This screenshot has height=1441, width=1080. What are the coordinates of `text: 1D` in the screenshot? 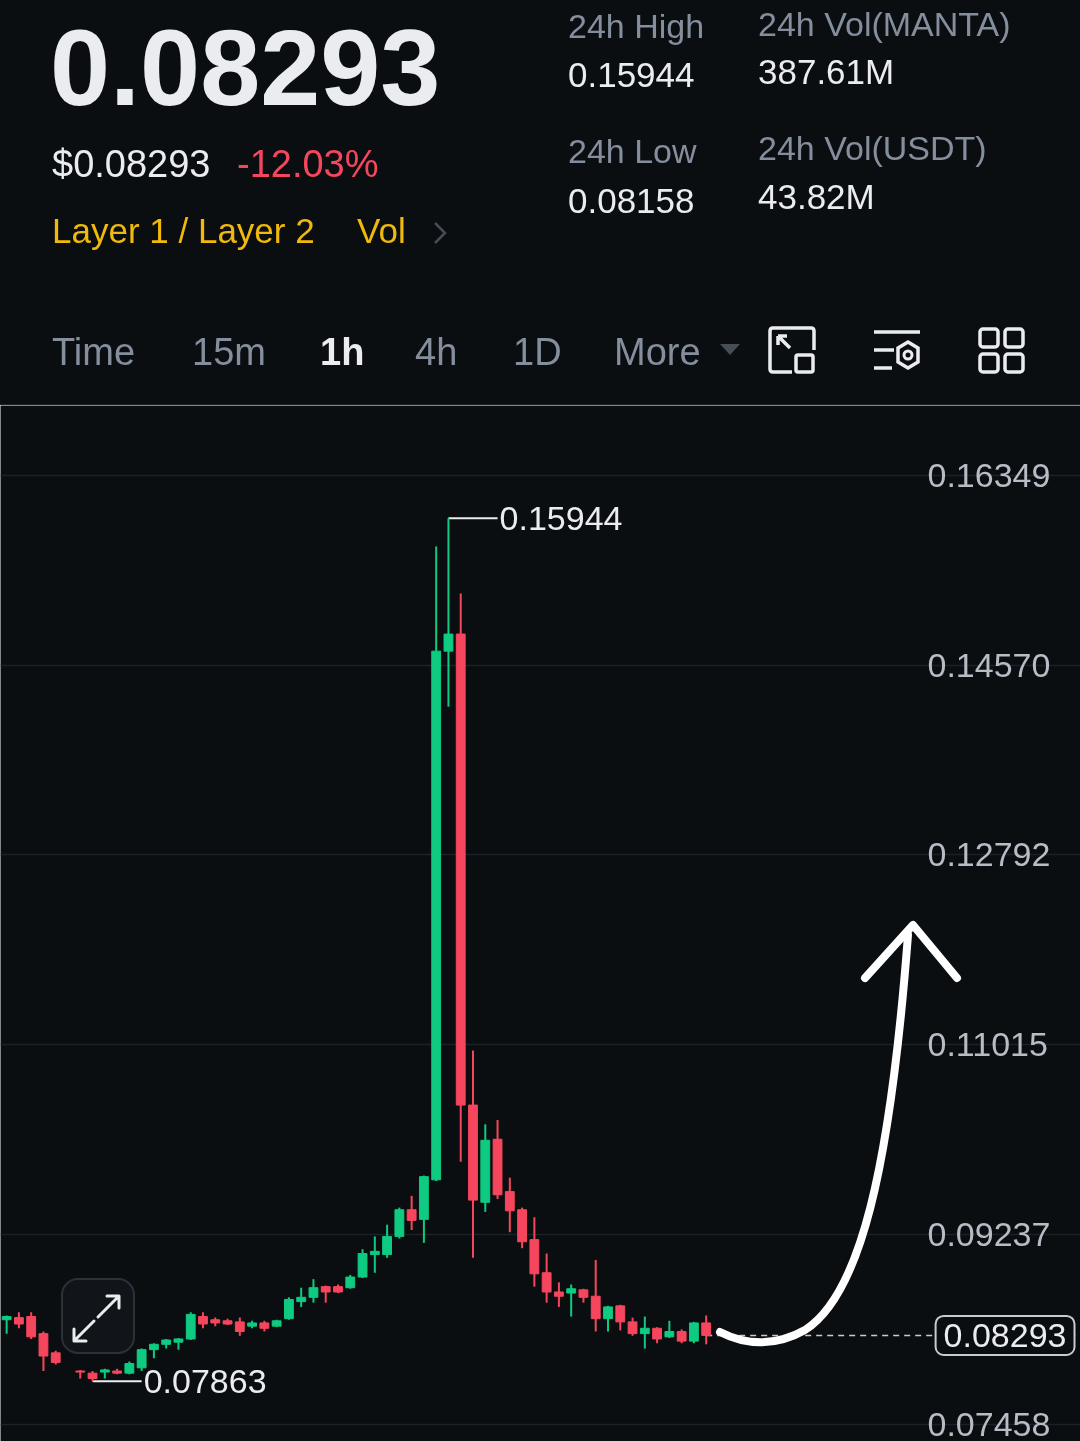 It's located at (537, 352).